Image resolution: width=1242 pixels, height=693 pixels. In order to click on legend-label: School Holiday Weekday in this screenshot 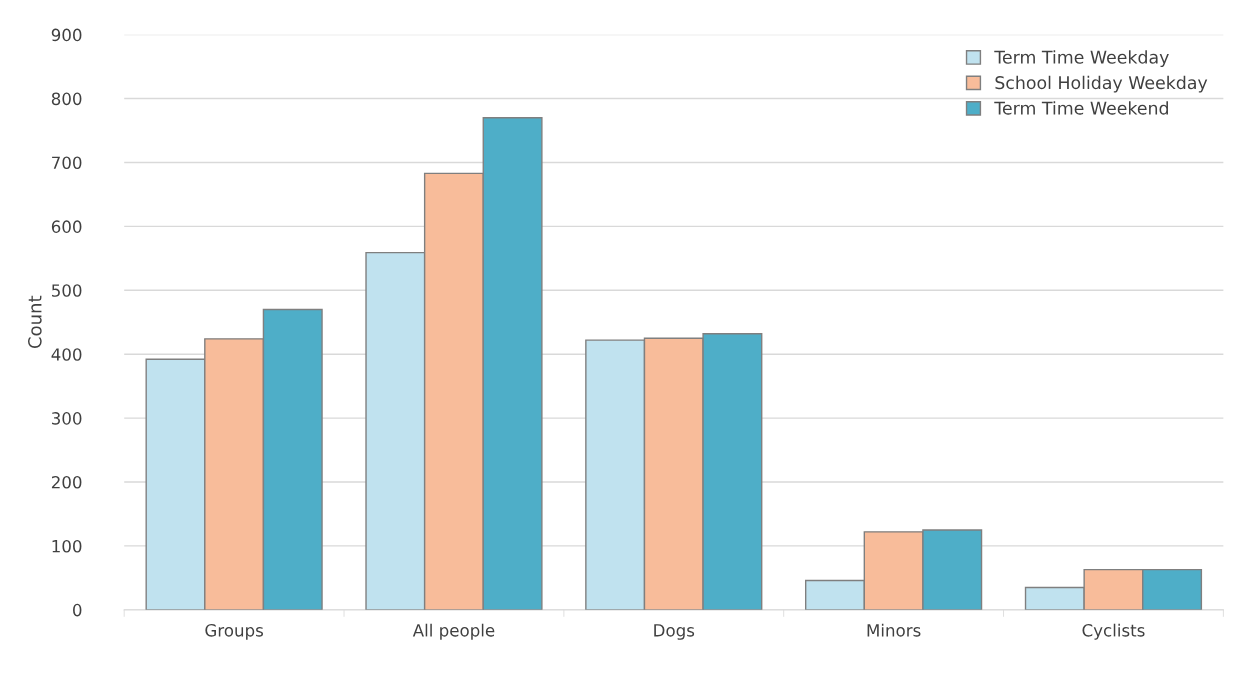, I will do `click(1101, 84)`.